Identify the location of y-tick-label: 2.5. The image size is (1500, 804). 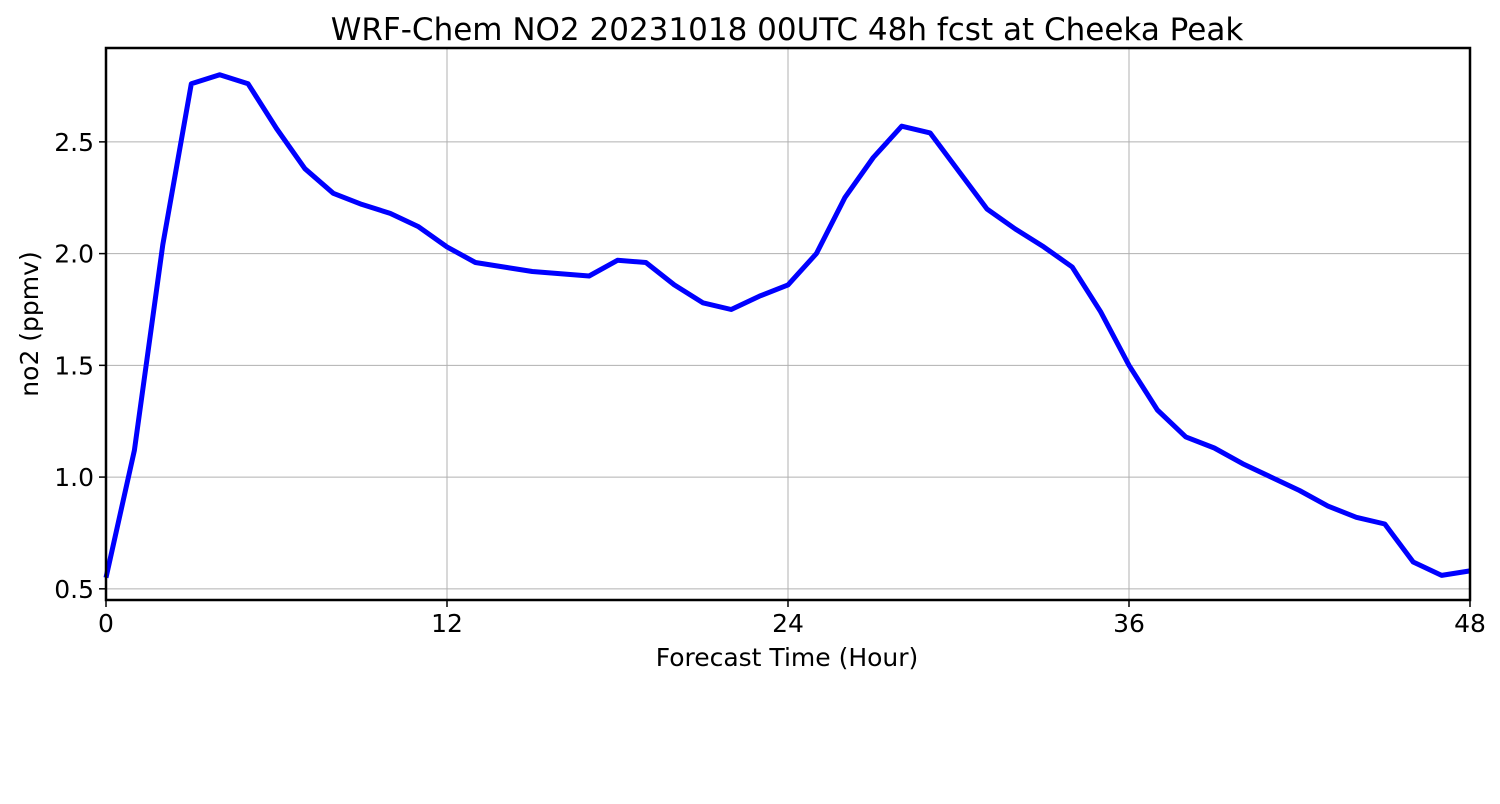
(74, 142).